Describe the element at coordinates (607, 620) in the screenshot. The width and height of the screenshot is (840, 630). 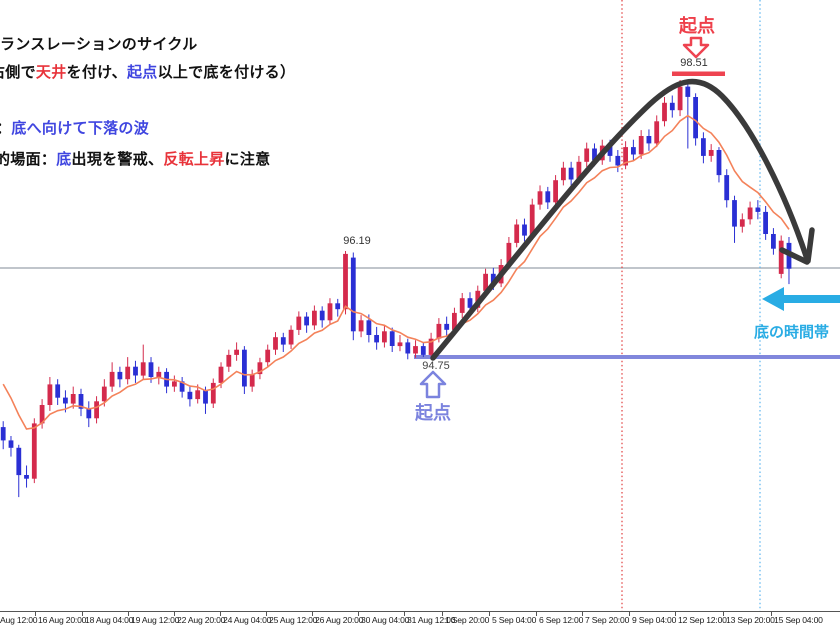
I see `x-axis-label: 7 Sep 20:00` at that location.